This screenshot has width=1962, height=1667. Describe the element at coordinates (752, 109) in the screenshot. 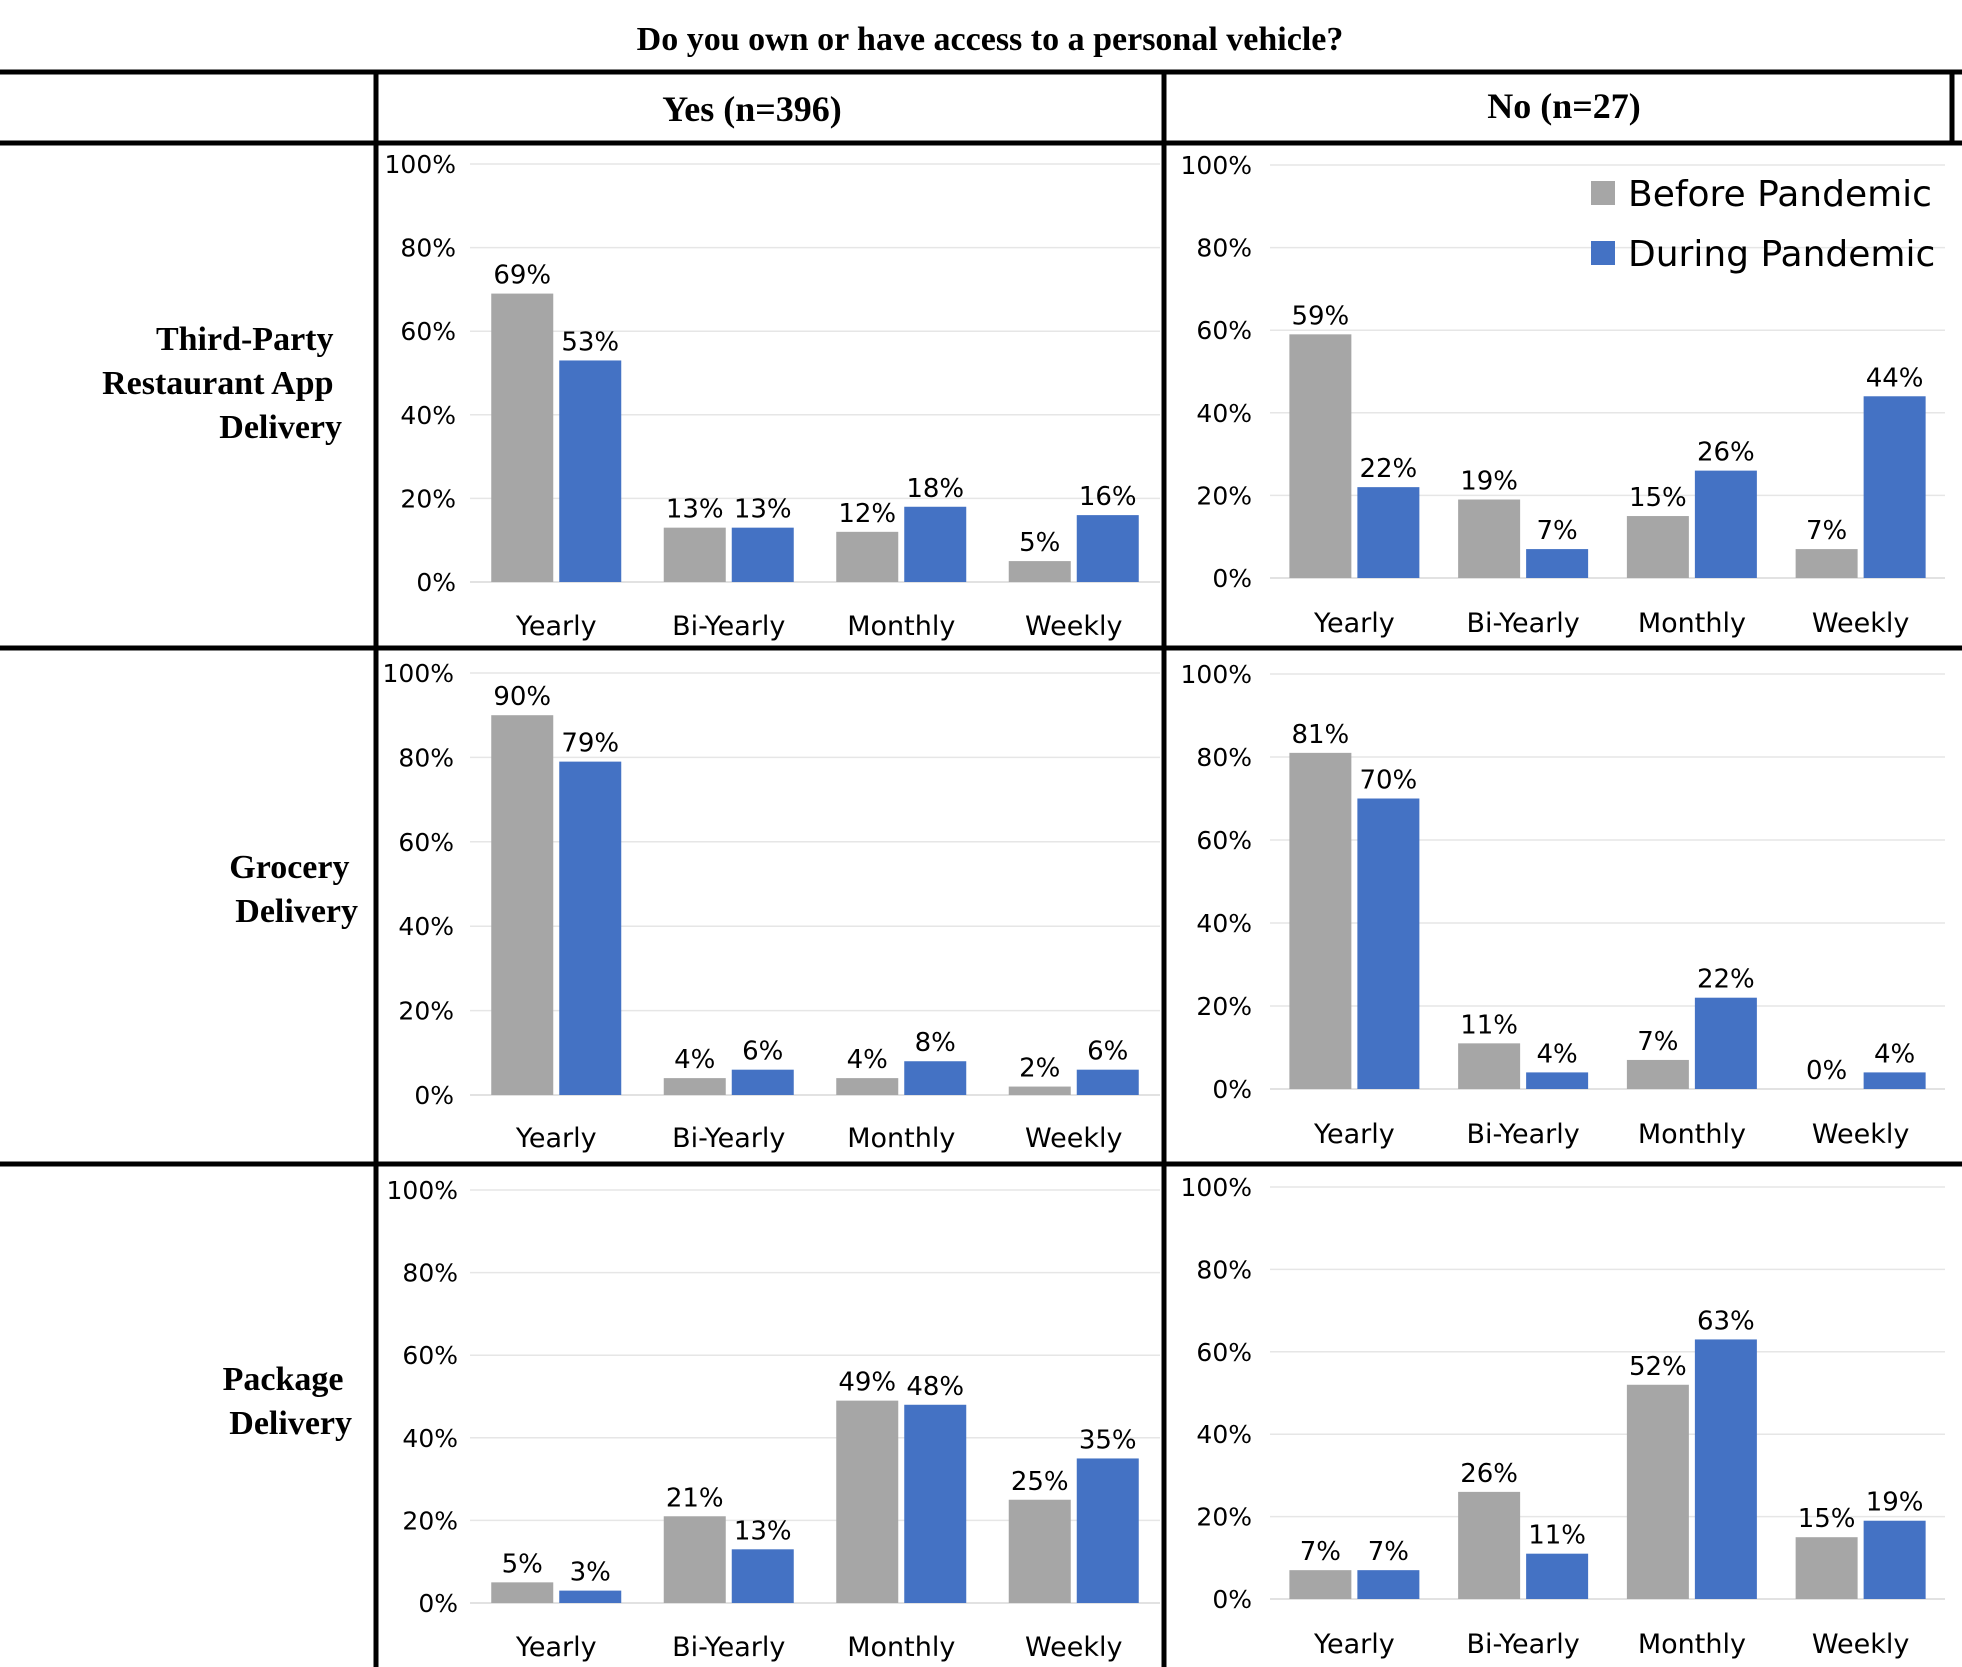

I see `column-header-yes: Yes (n=396)` at that location.